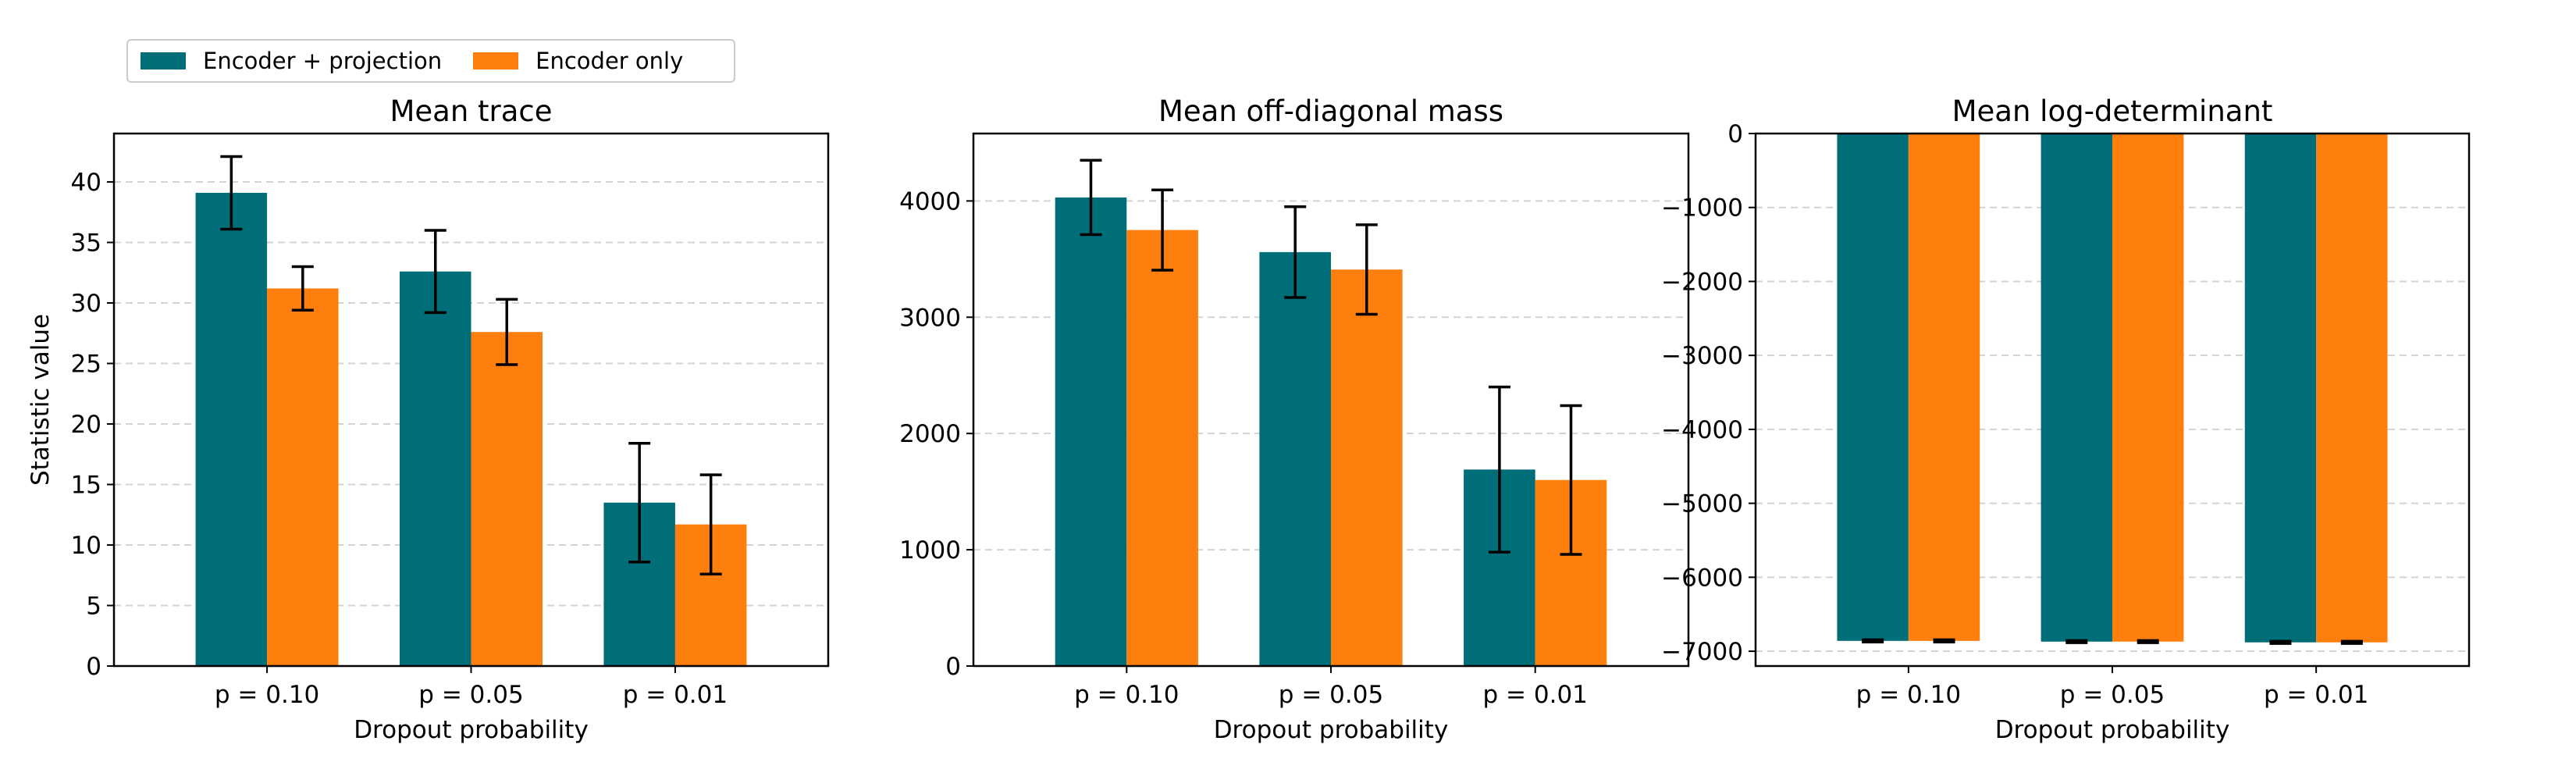 Image resolution: width=2576 pixels, height=773 pixels. I want to click on chart-title: Mean trace, so click(471, 111).